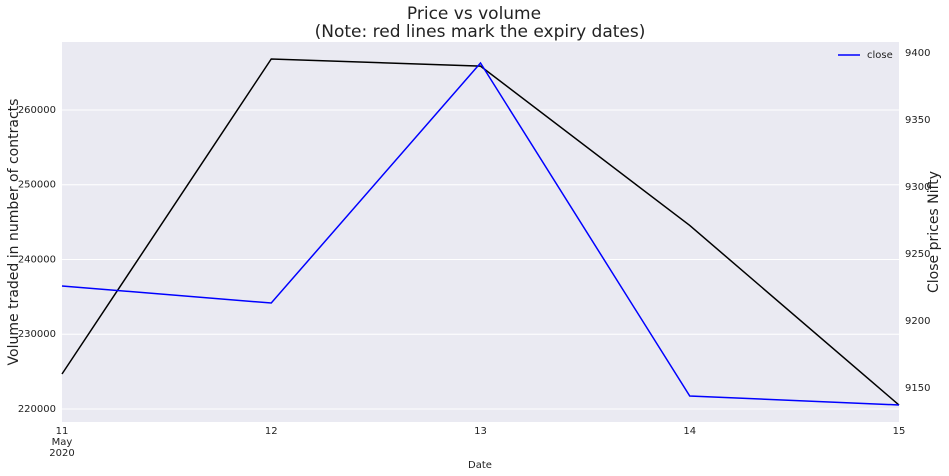  Describe the element at coordinates (880, 55) in the screenshot. I see `legend-label: close` at that location.